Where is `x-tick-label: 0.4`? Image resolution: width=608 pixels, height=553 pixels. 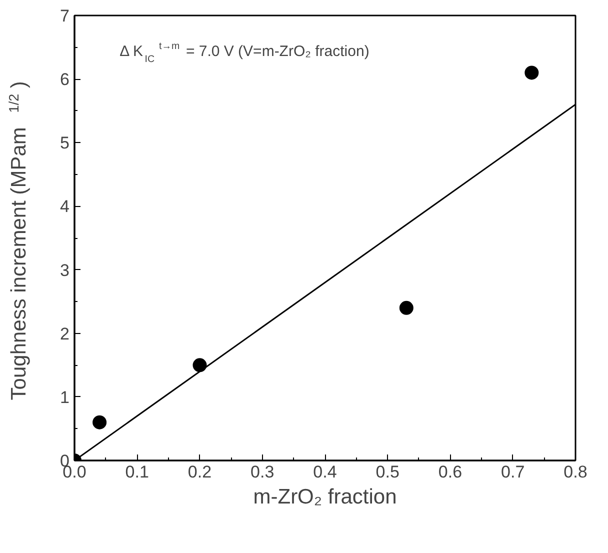 x-tick-label: 0.4 is located at coordinates (325, 472).